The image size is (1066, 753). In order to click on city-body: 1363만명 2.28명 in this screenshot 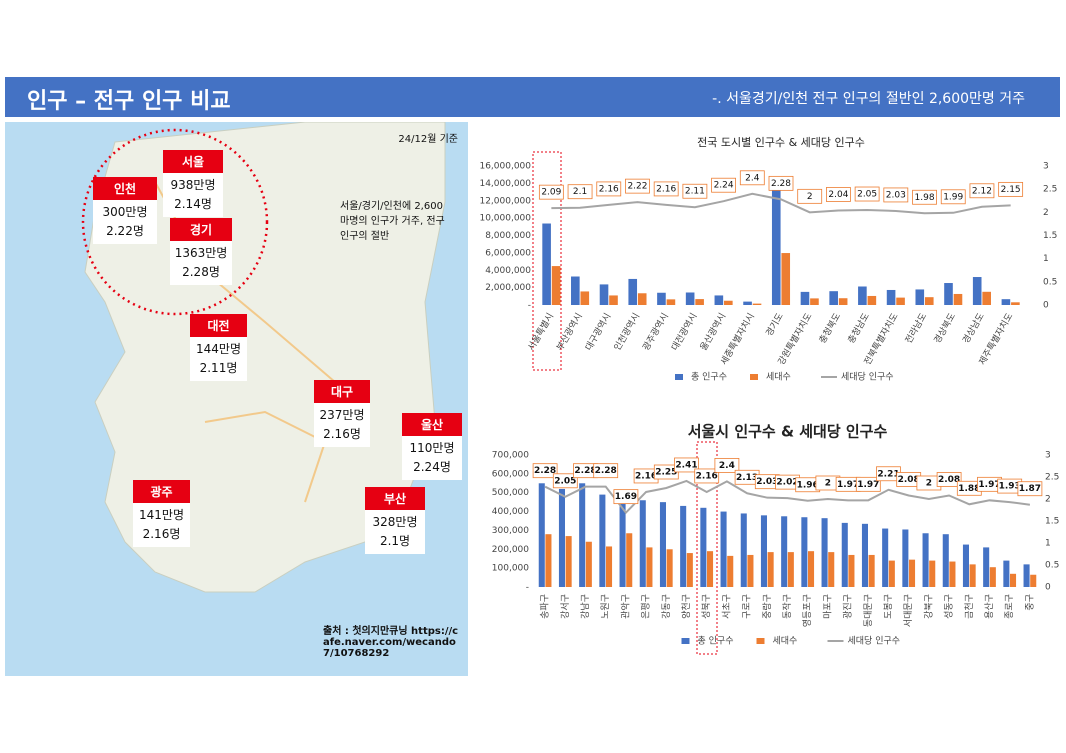, I will do `click(201, 263)`.